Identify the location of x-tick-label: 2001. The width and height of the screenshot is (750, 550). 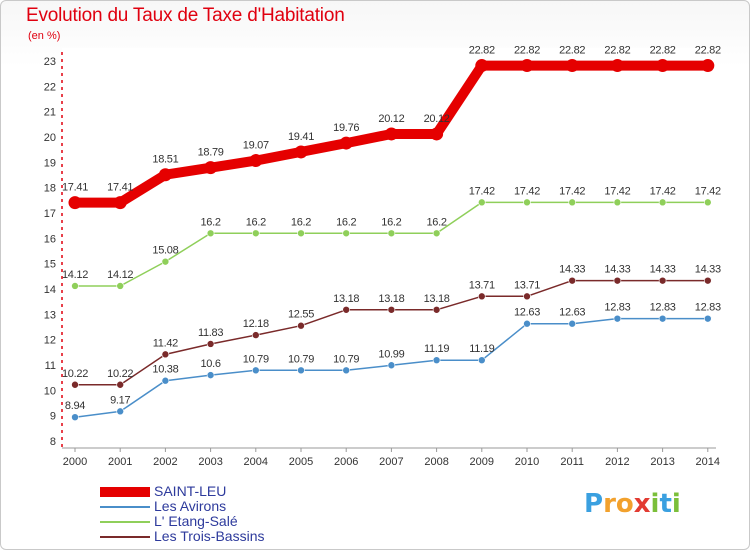
(120, 462).